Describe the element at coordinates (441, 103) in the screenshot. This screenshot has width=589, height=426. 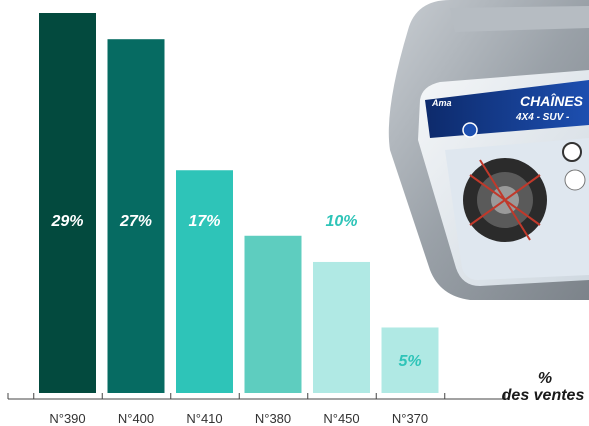
I see `product-brand: Ama` at that location.